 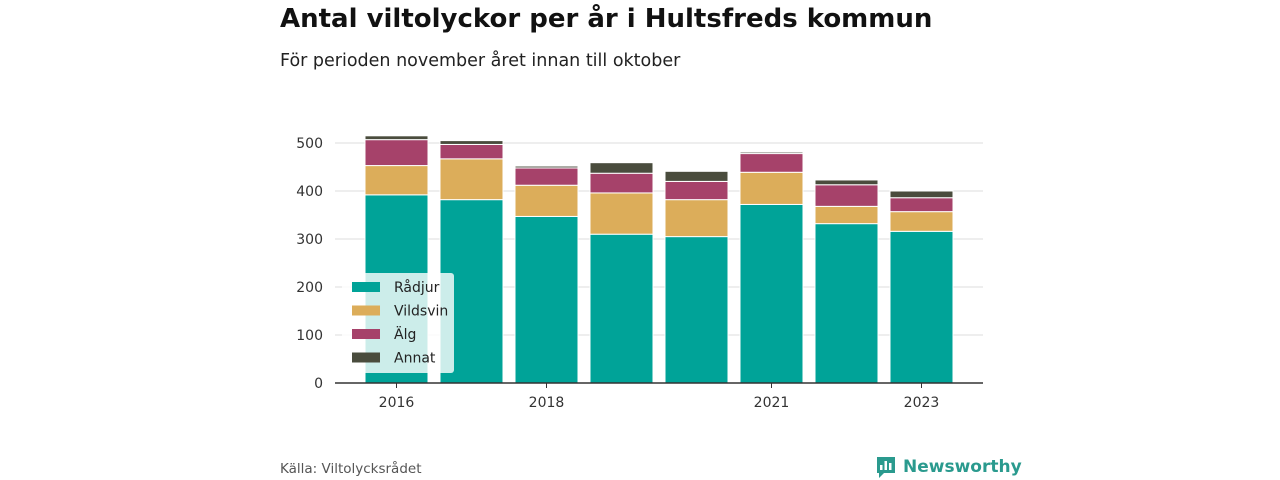 I want to click on legend-label: Rådjur, so click(x=417, y=287).